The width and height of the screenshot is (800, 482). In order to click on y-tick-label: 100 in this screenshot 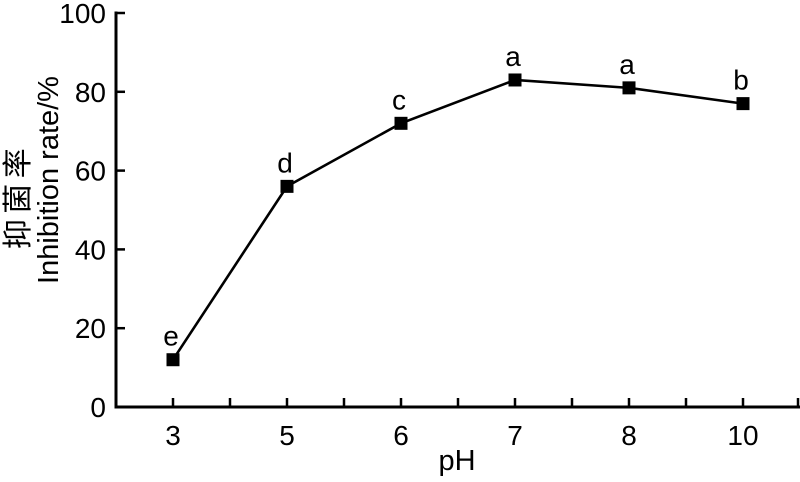, I will do `click(82, 14)`.